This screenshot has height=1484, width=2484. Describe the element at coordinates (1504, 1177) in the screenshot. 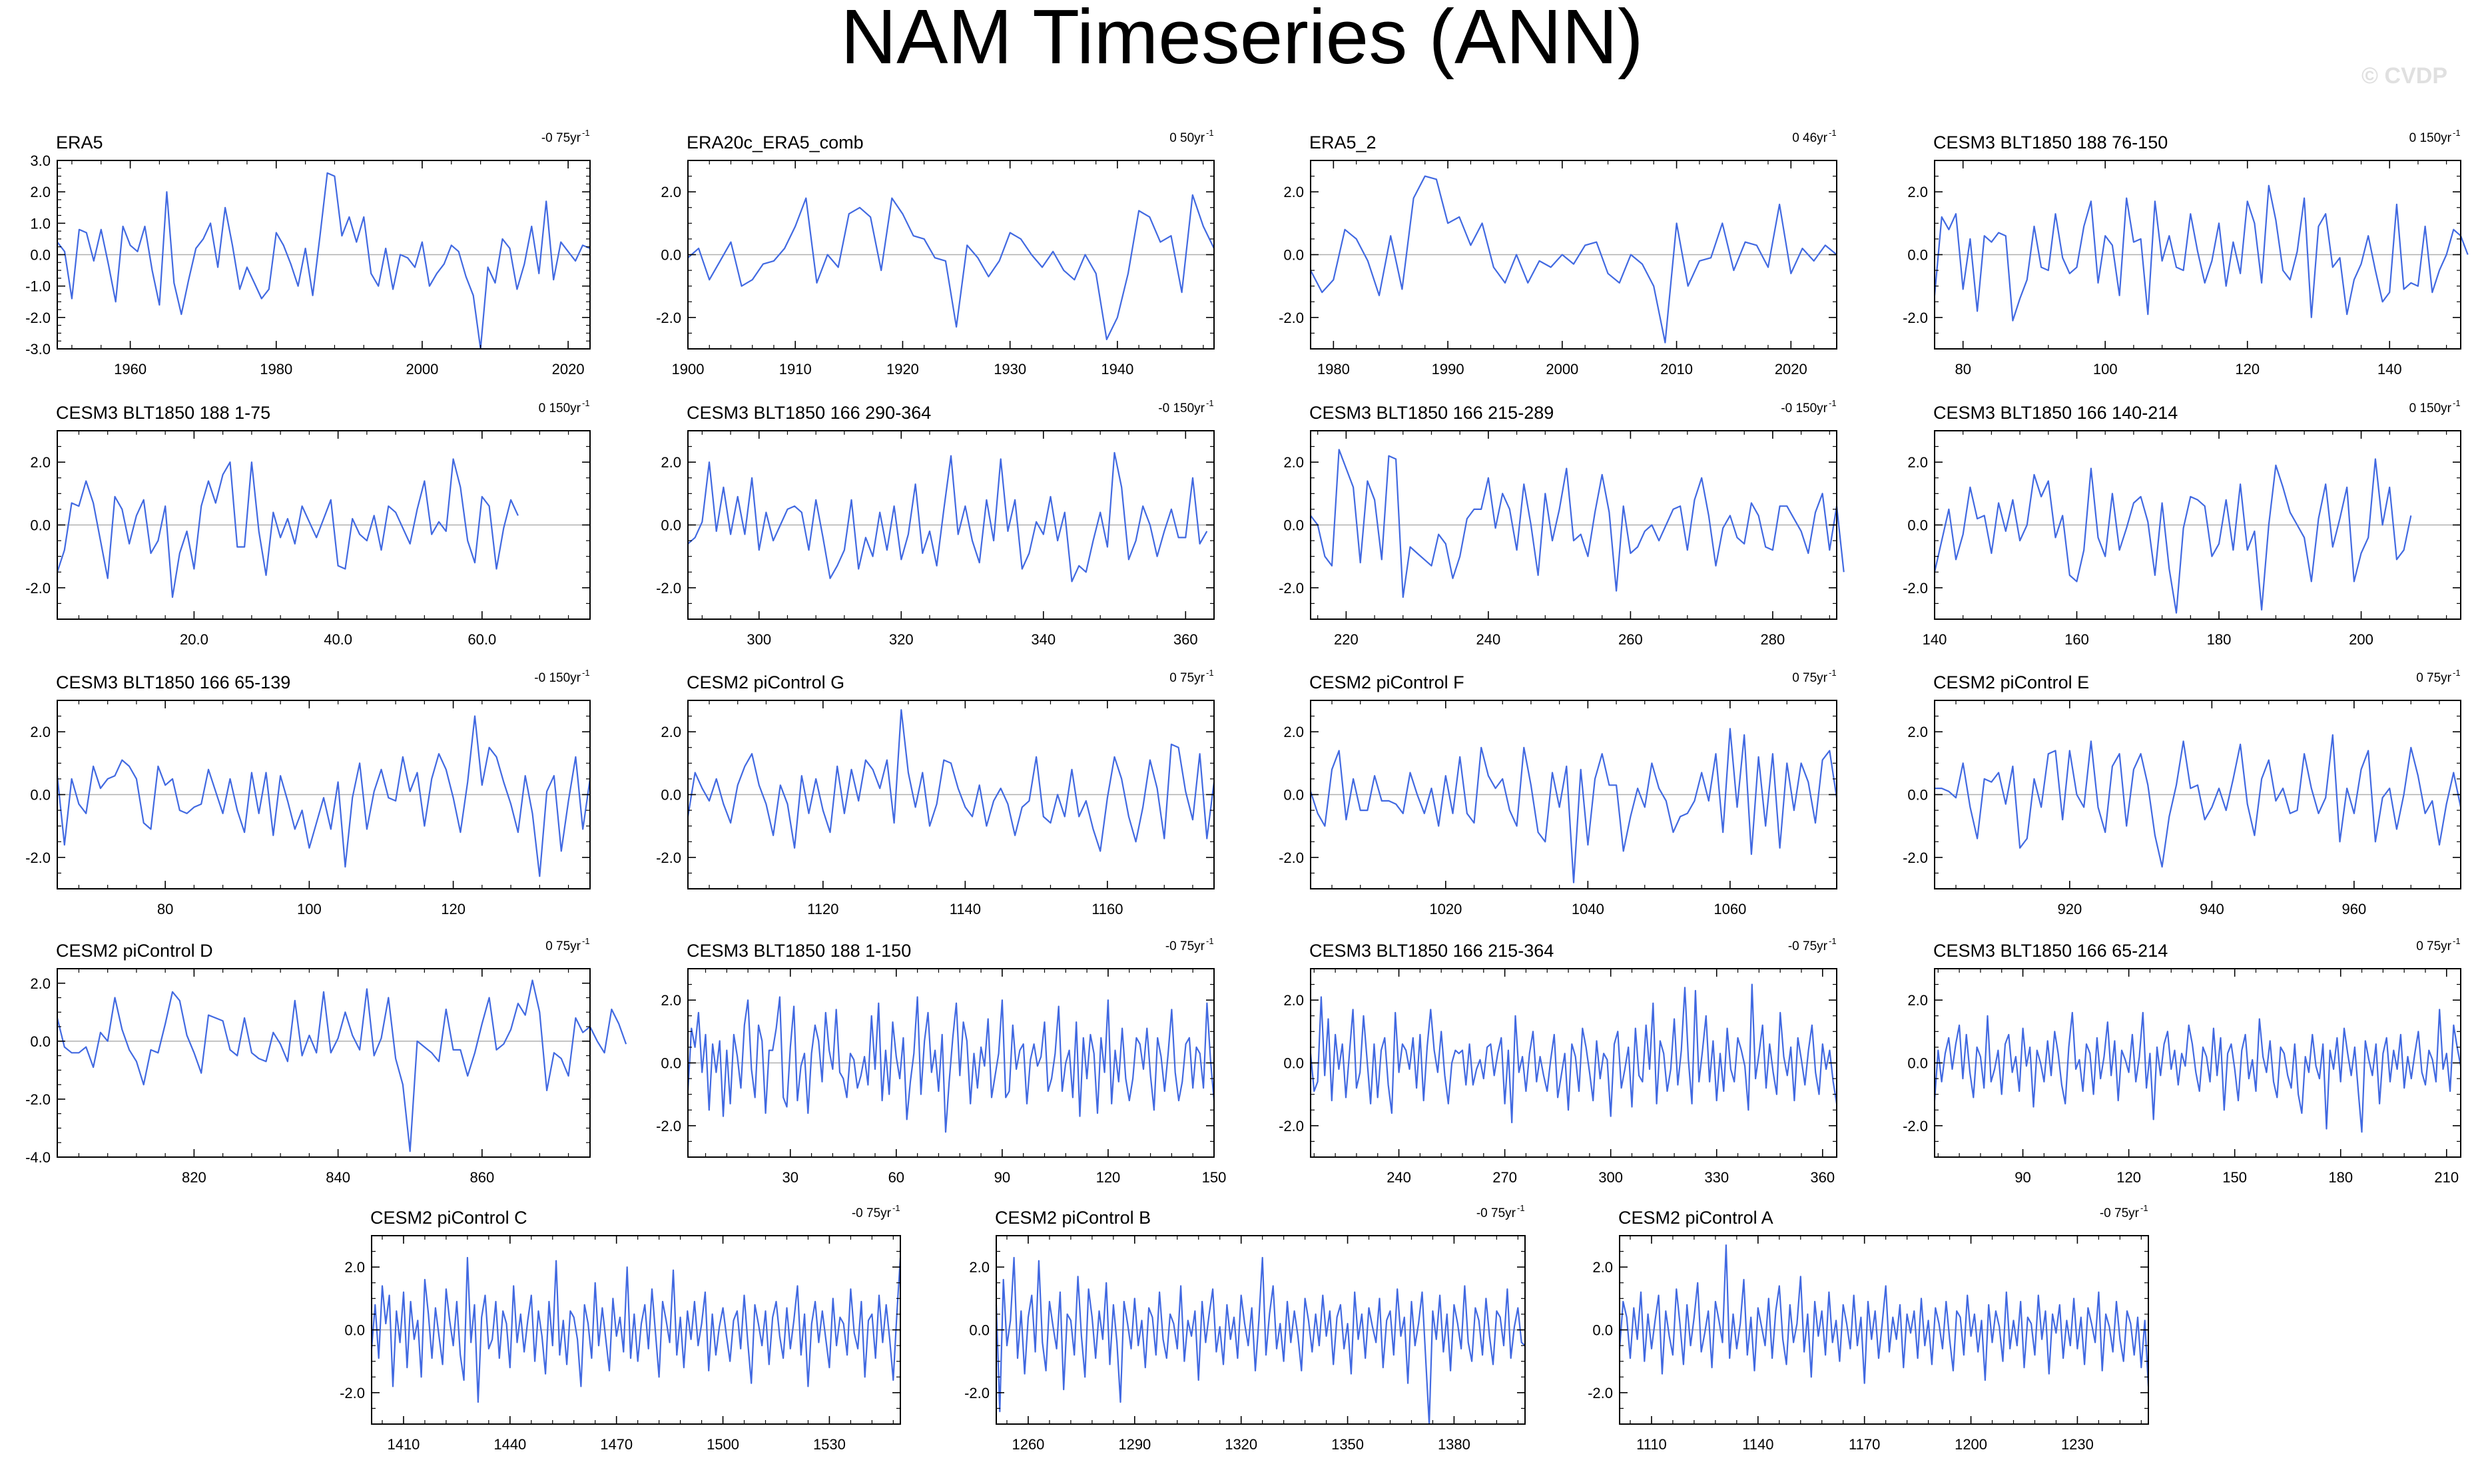

I see `x-tick-label: 270` at that location.